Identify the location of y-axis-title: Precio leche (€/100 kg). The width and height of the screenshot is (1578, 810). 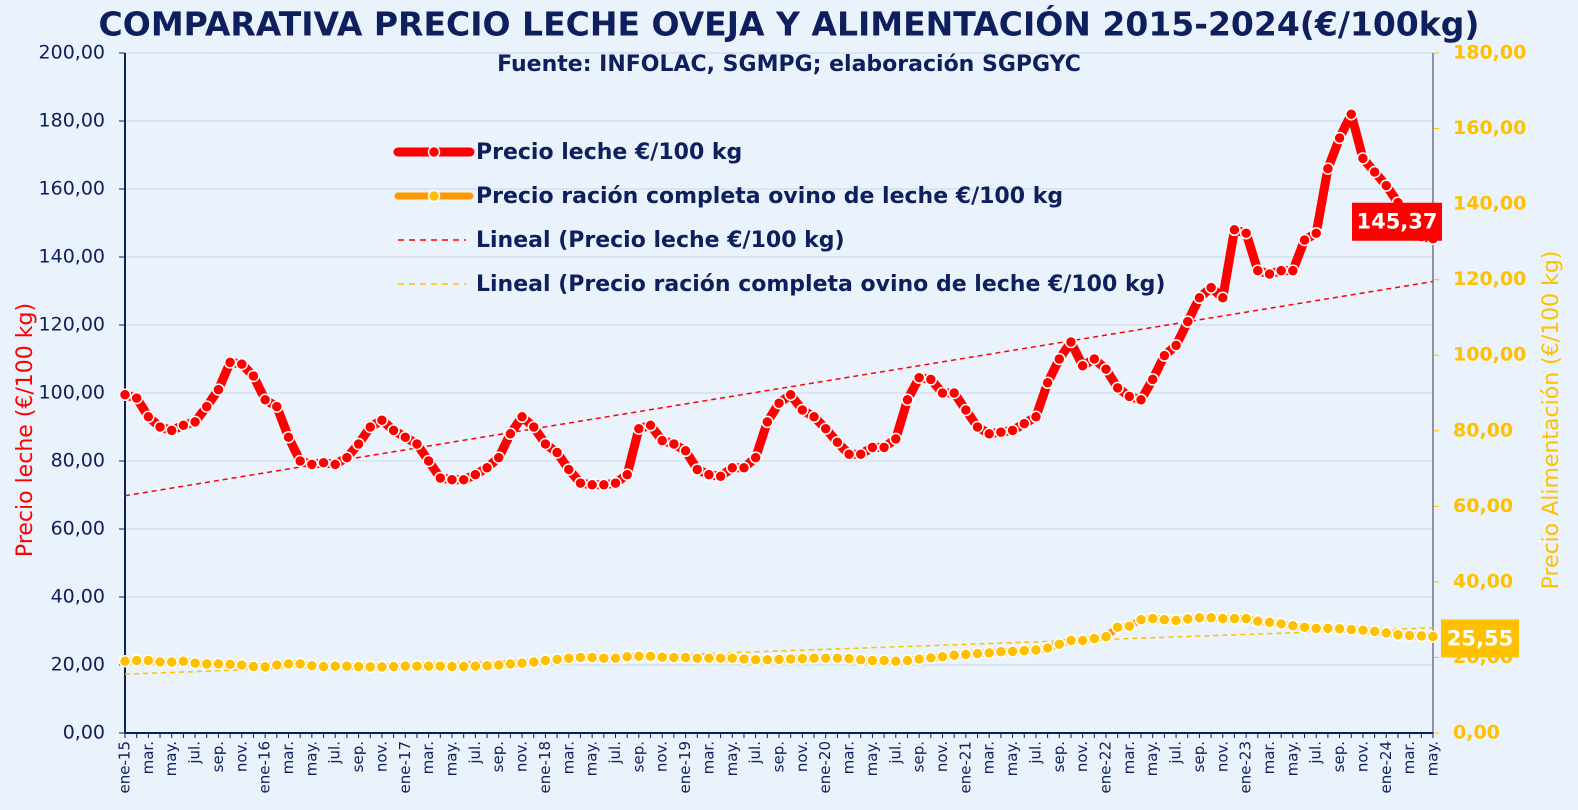
(25, 430).